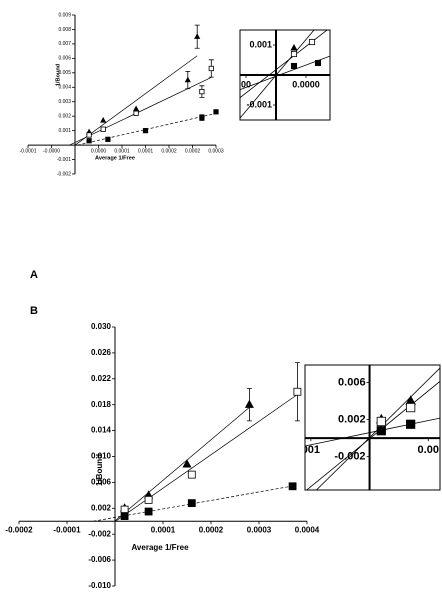 The height and width of the screenshot is (600, 442). Describe the element at coordinates (101, 378) in the screenshot. I see `y-tick-label: 0.022` at that location.